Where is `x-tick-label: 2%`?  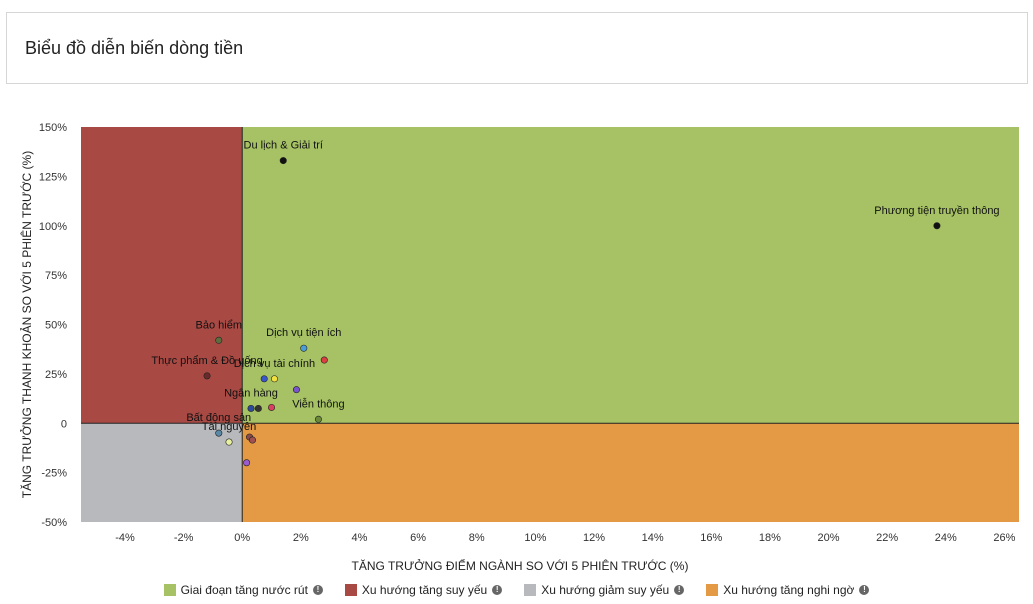
x-tick-label: 2% is located at coordinates (301, 538).